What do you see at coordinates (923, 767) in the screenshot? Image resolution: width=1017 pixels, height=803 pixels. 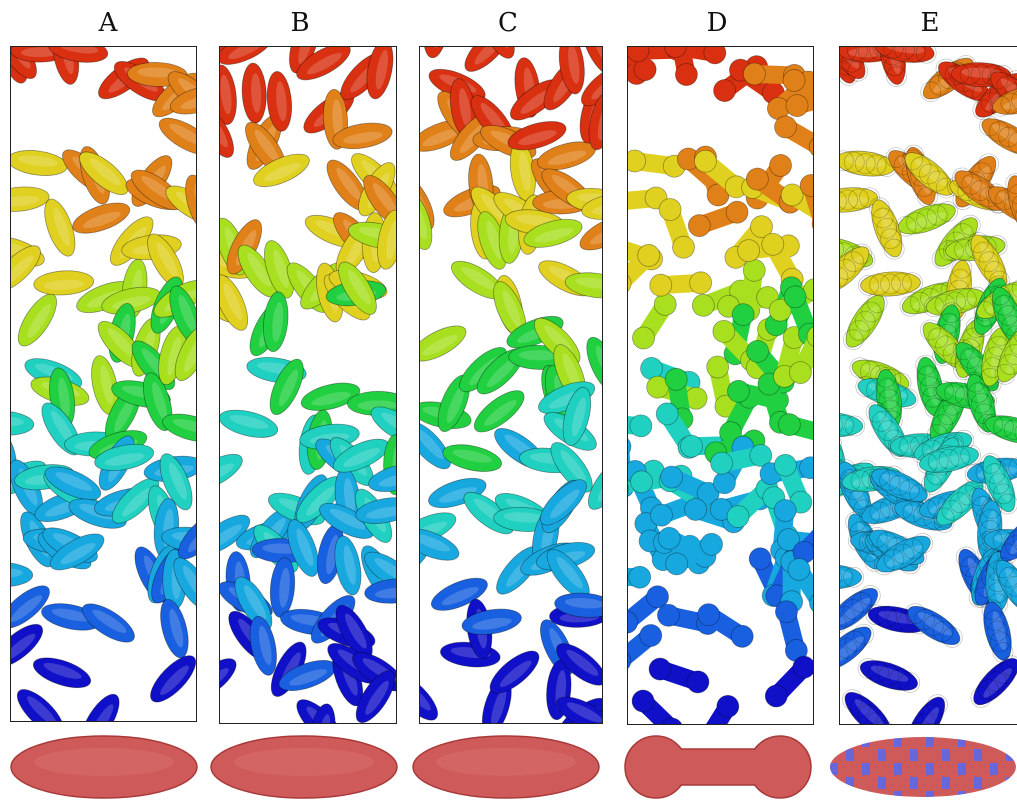 I see `multisphere-particle-icon` at bounding box center [923, 767].